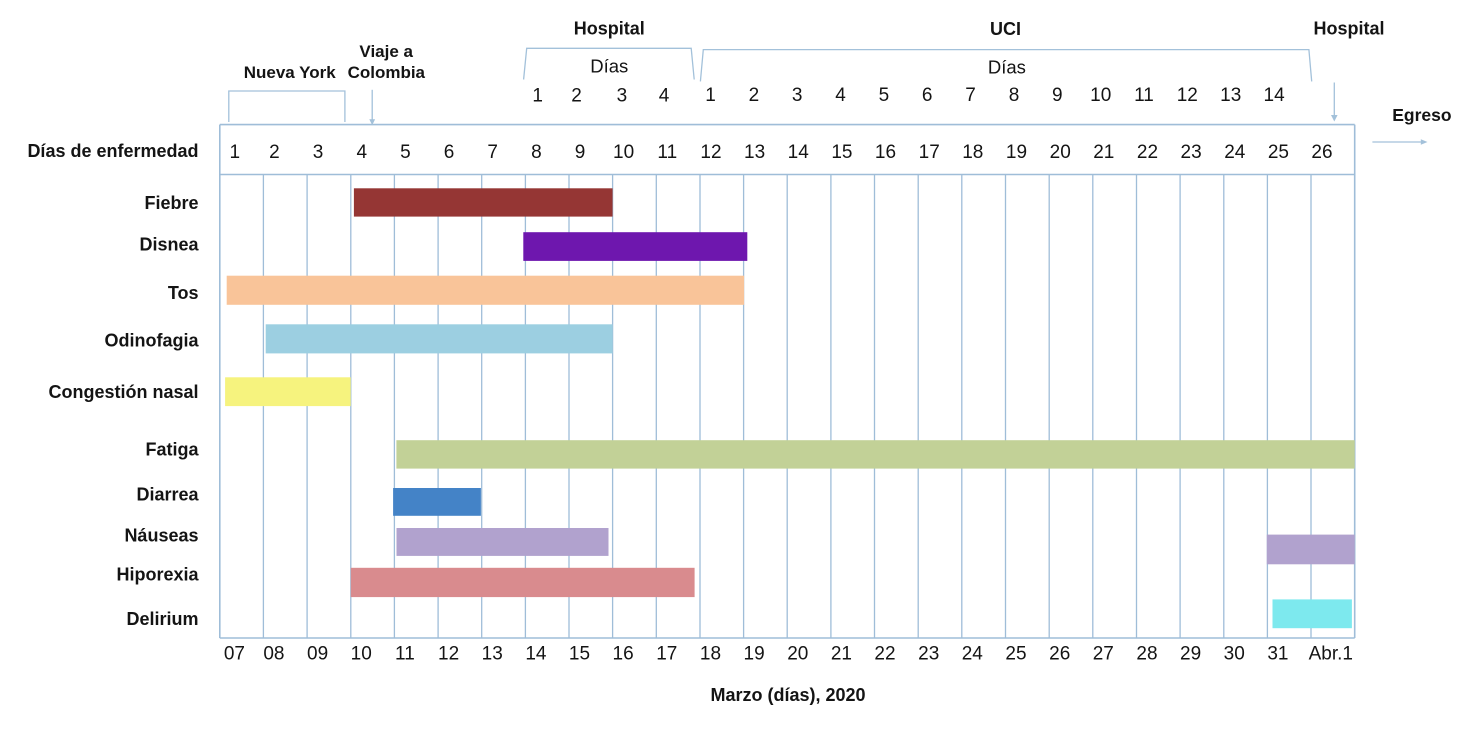 The width and height of the screenshot is (1480, 739). I want to click on svg-text: 07, so click(234, 653).